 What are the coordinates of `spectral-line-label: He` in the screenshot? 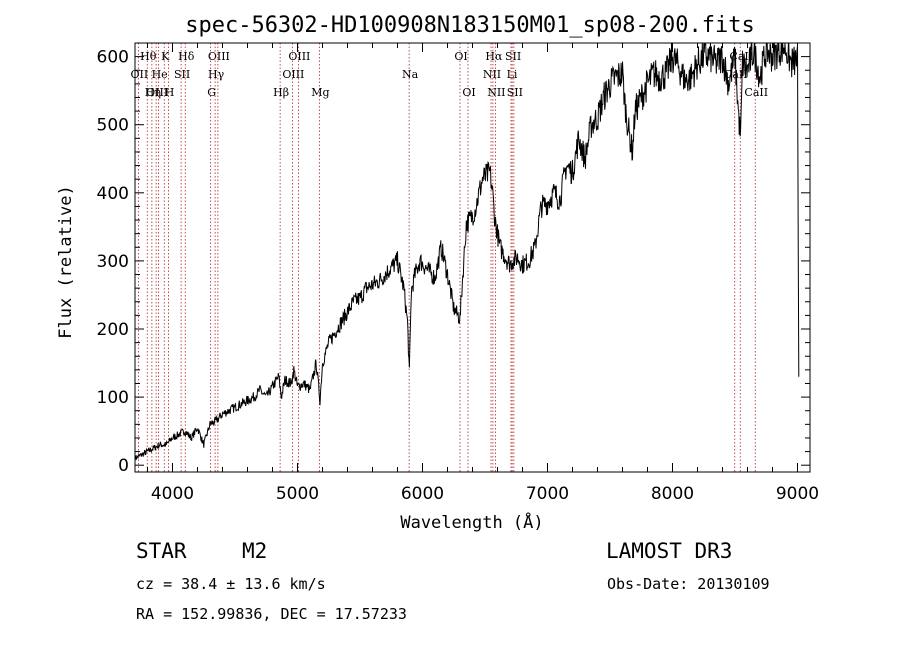 It's located at (160, 74).